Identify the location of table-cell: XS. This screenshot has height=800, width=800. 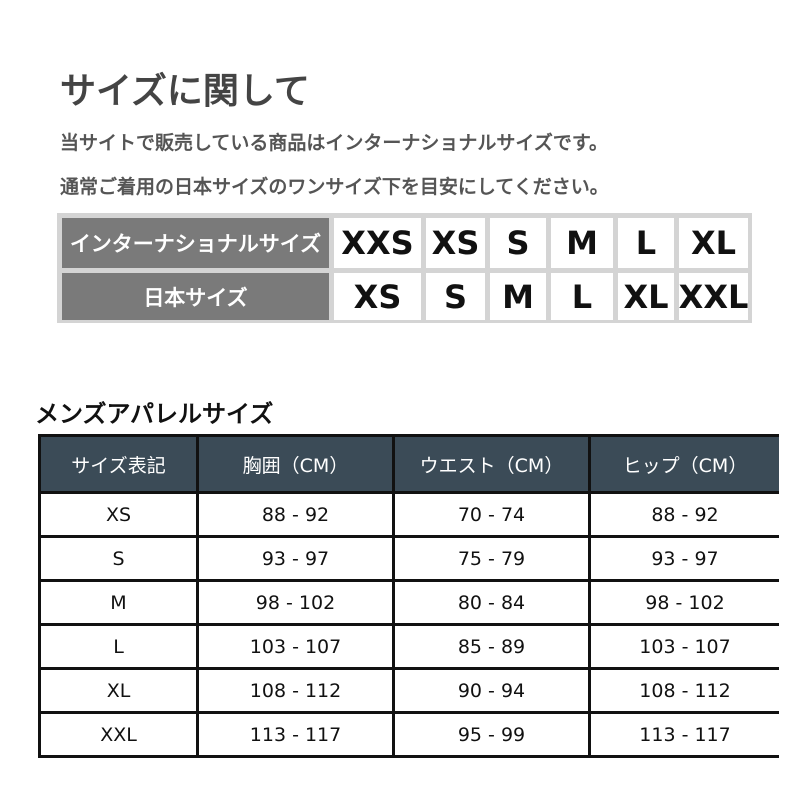
(118, 514).